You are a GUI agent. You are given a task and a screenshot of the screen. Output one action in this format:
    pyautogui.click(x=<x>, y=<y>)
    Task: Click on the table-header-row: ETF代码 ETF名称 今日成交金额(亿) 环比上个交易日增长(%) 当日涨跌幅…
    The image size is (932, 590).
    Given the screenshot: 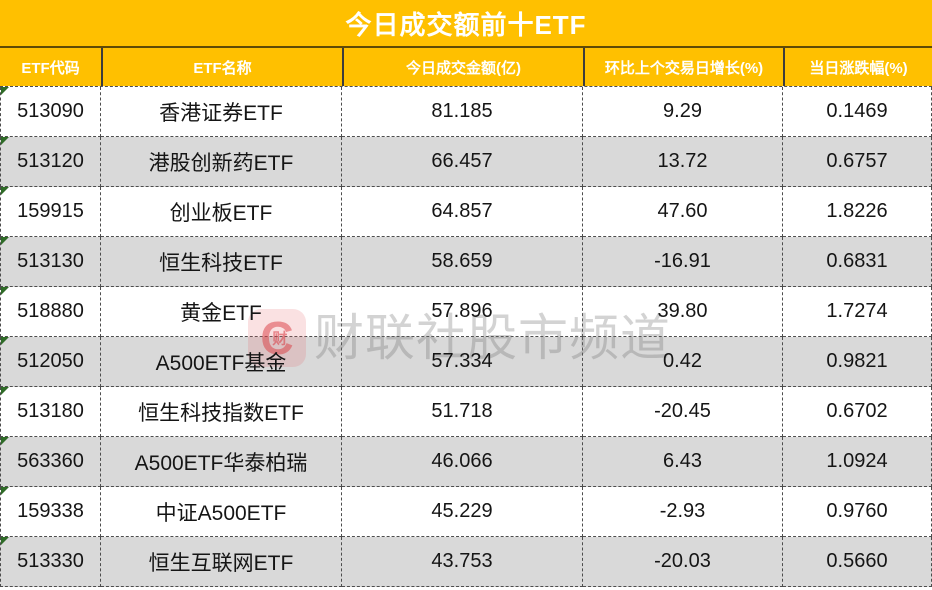 What is the action you would take?
    pyautogui.click(x=466, y=67)
    